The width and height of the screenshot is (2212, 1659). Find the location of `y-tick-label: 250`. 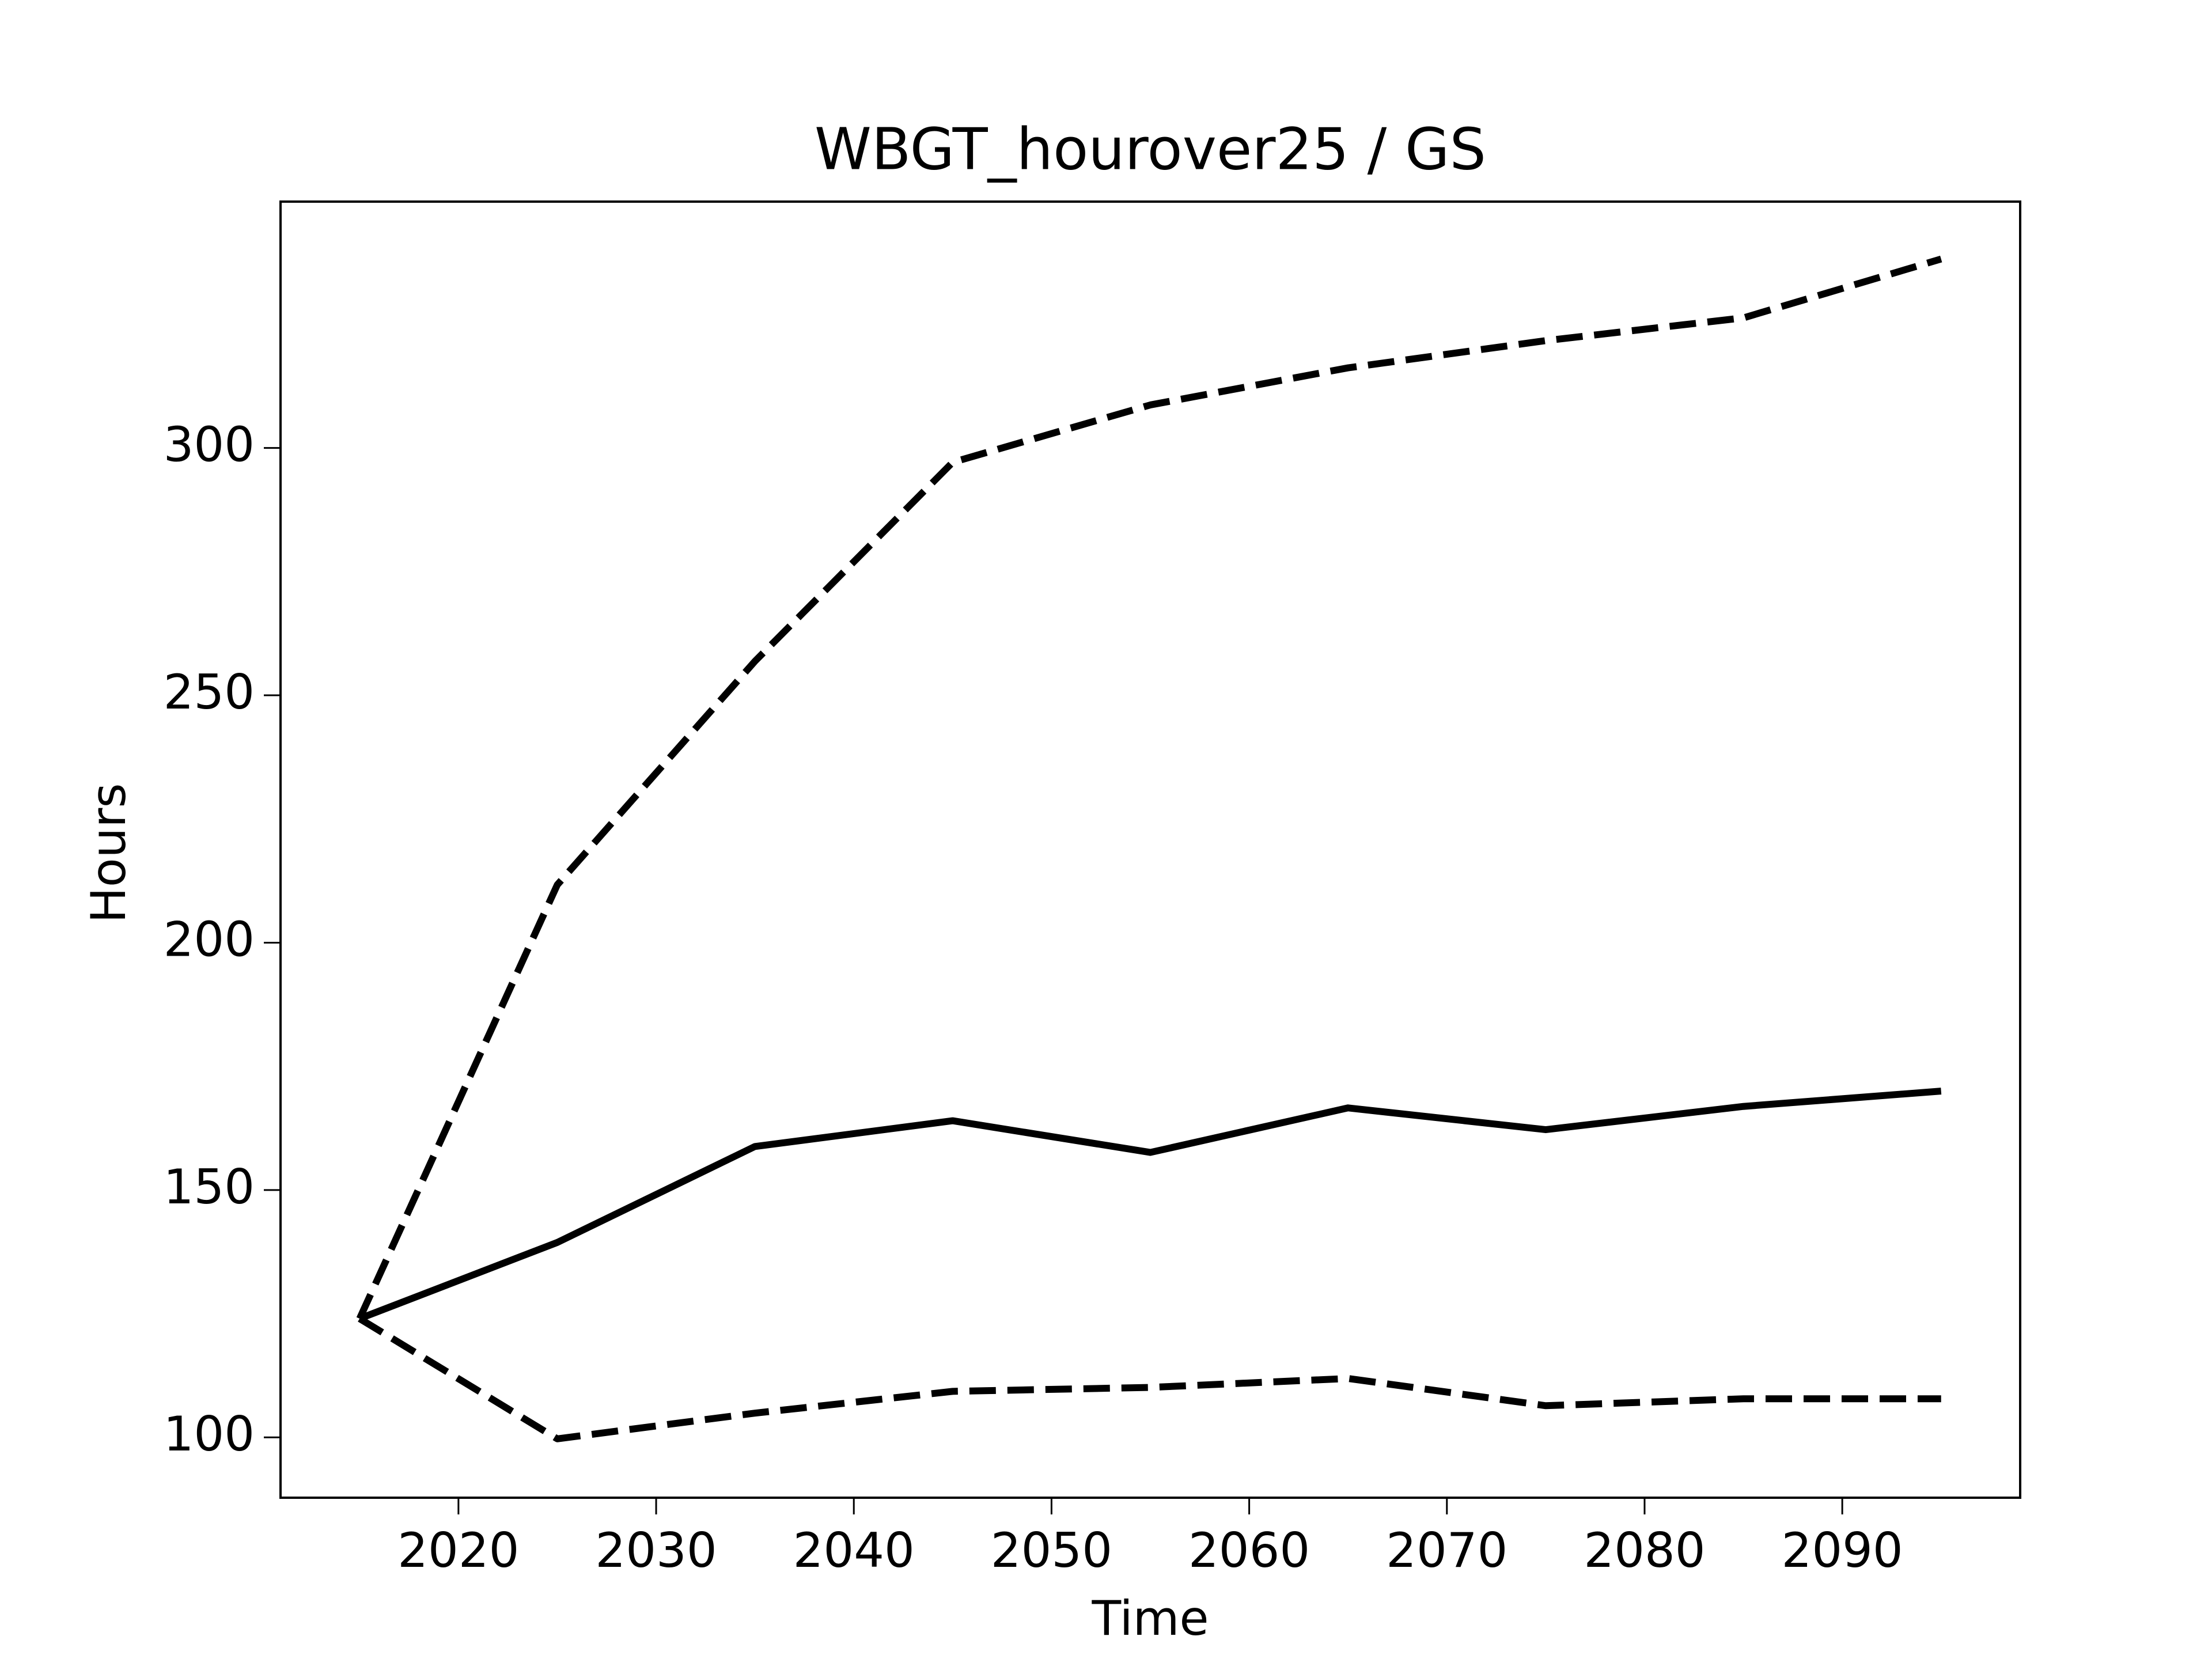

y-tick-label: 250 is located at coordinates (209, 692).